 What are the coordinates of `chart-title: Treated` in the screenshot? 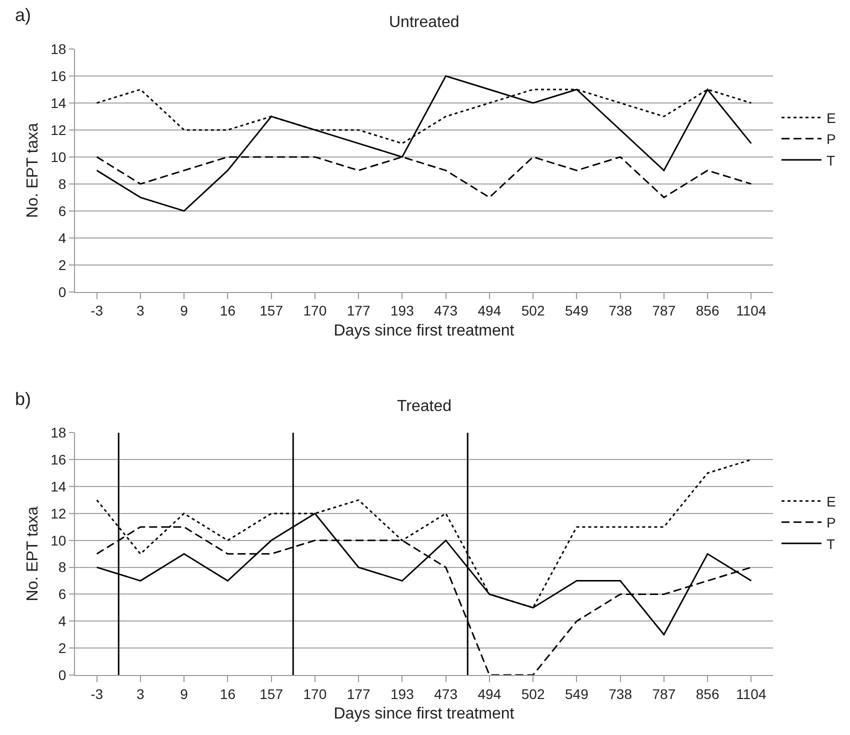 It's located at (424, 406).